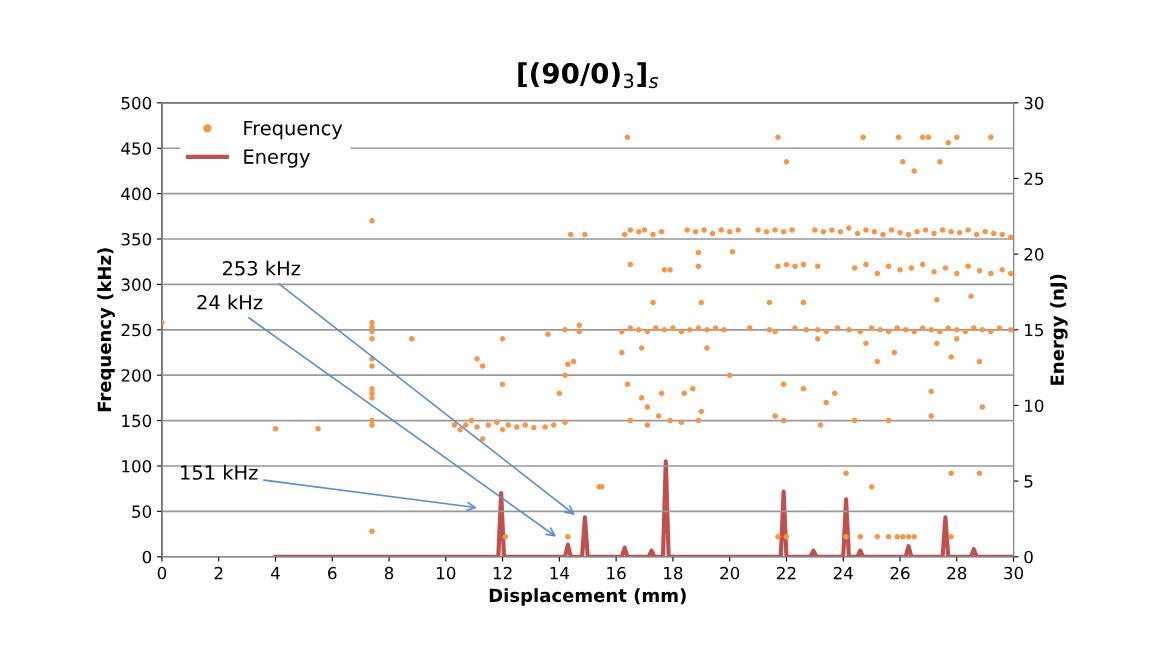 Image resolution: width=1165 pixels, height=655 pixels. Describe the element at coordinates (1034, 103) in the screenshot. I see `y2-tick-label: 30` at that location.